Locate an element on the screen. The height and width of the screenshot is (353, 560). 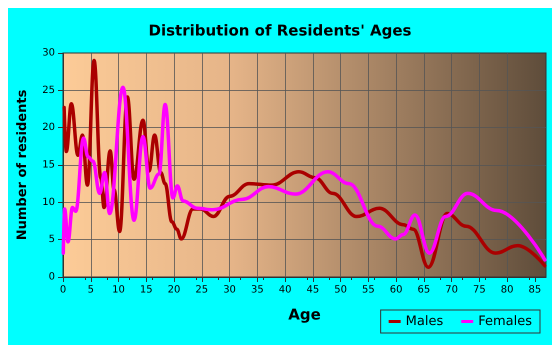
y-tick-label: 10 is located at coordinates (48, 202).